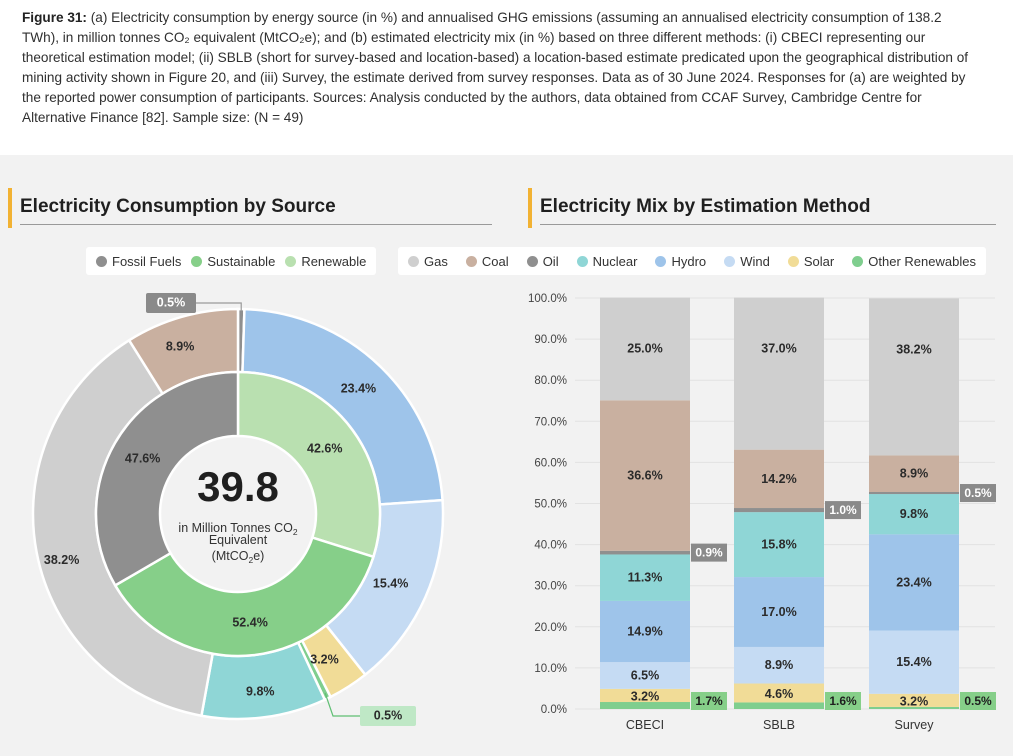 The height and width of the screenshot is (756, 1013). I want to click on y-tick-label: 50.0%, so click(550, 505).